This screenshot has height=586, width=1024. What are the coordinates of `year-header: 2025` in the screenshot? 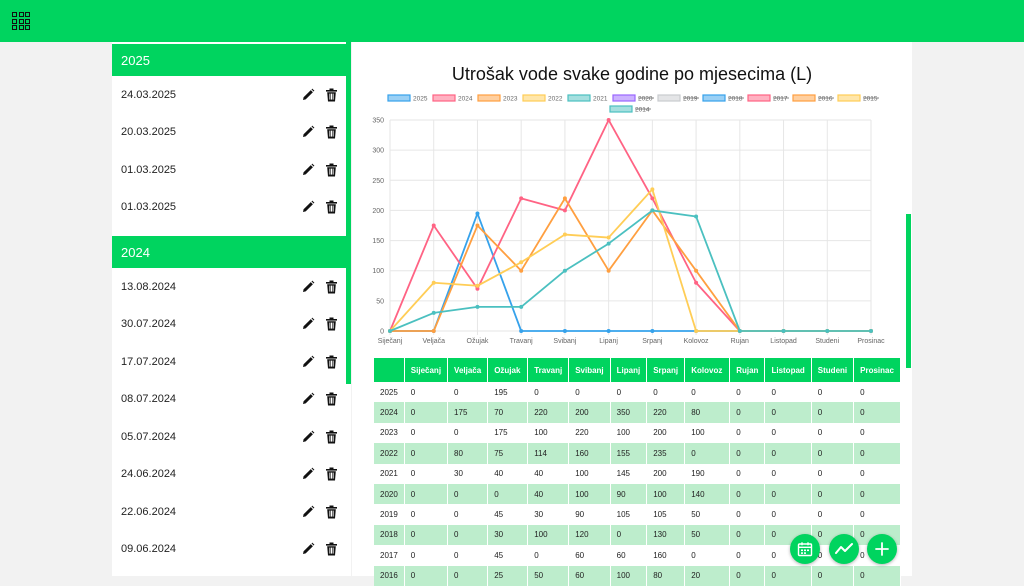 It's located at (231, 60).